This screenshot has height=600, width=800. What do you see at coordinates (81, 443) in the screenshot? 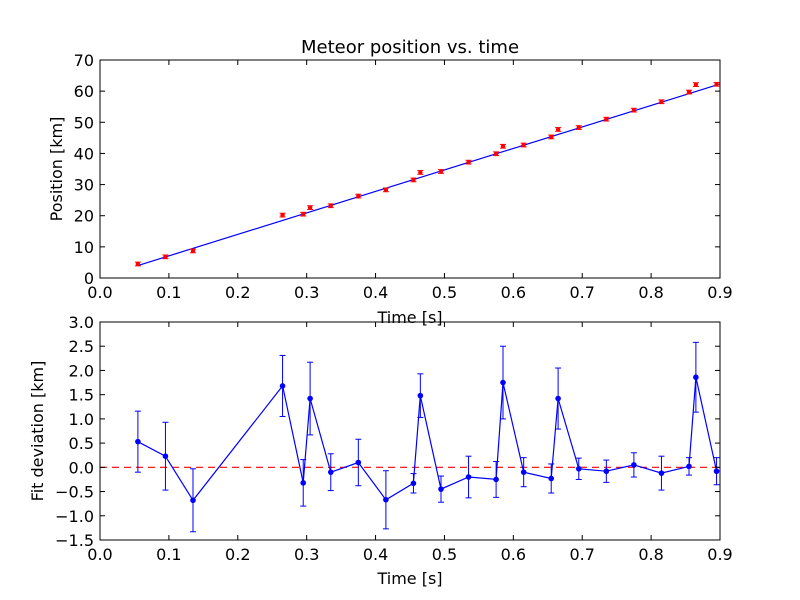
I see `y-tick-label: 0.5` at bounding box center [81, 443].